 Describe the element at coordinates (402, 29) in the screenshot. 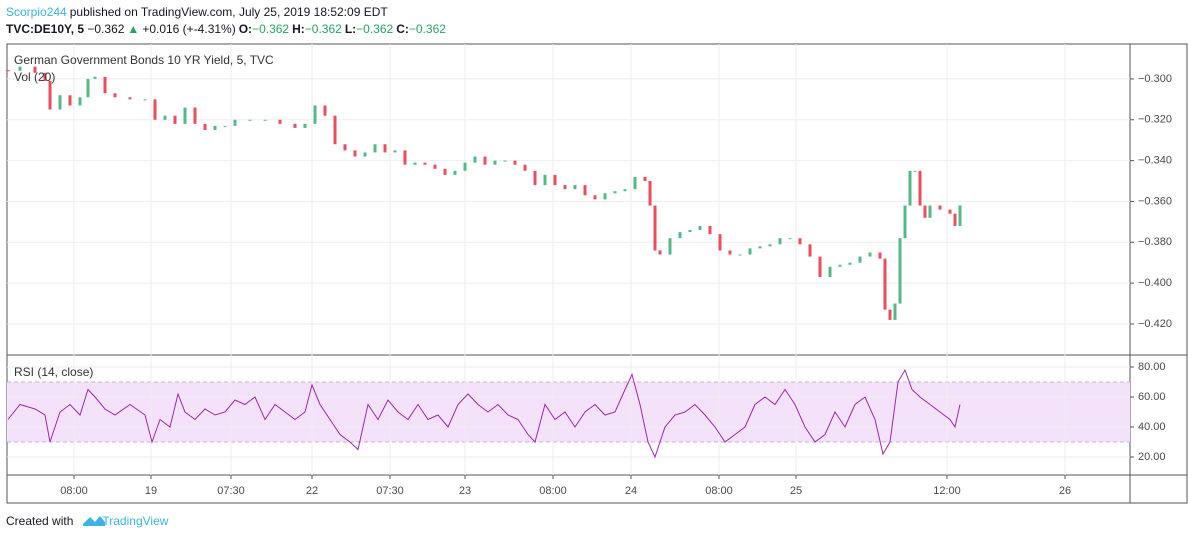

I see `c-label: C:` at that location.